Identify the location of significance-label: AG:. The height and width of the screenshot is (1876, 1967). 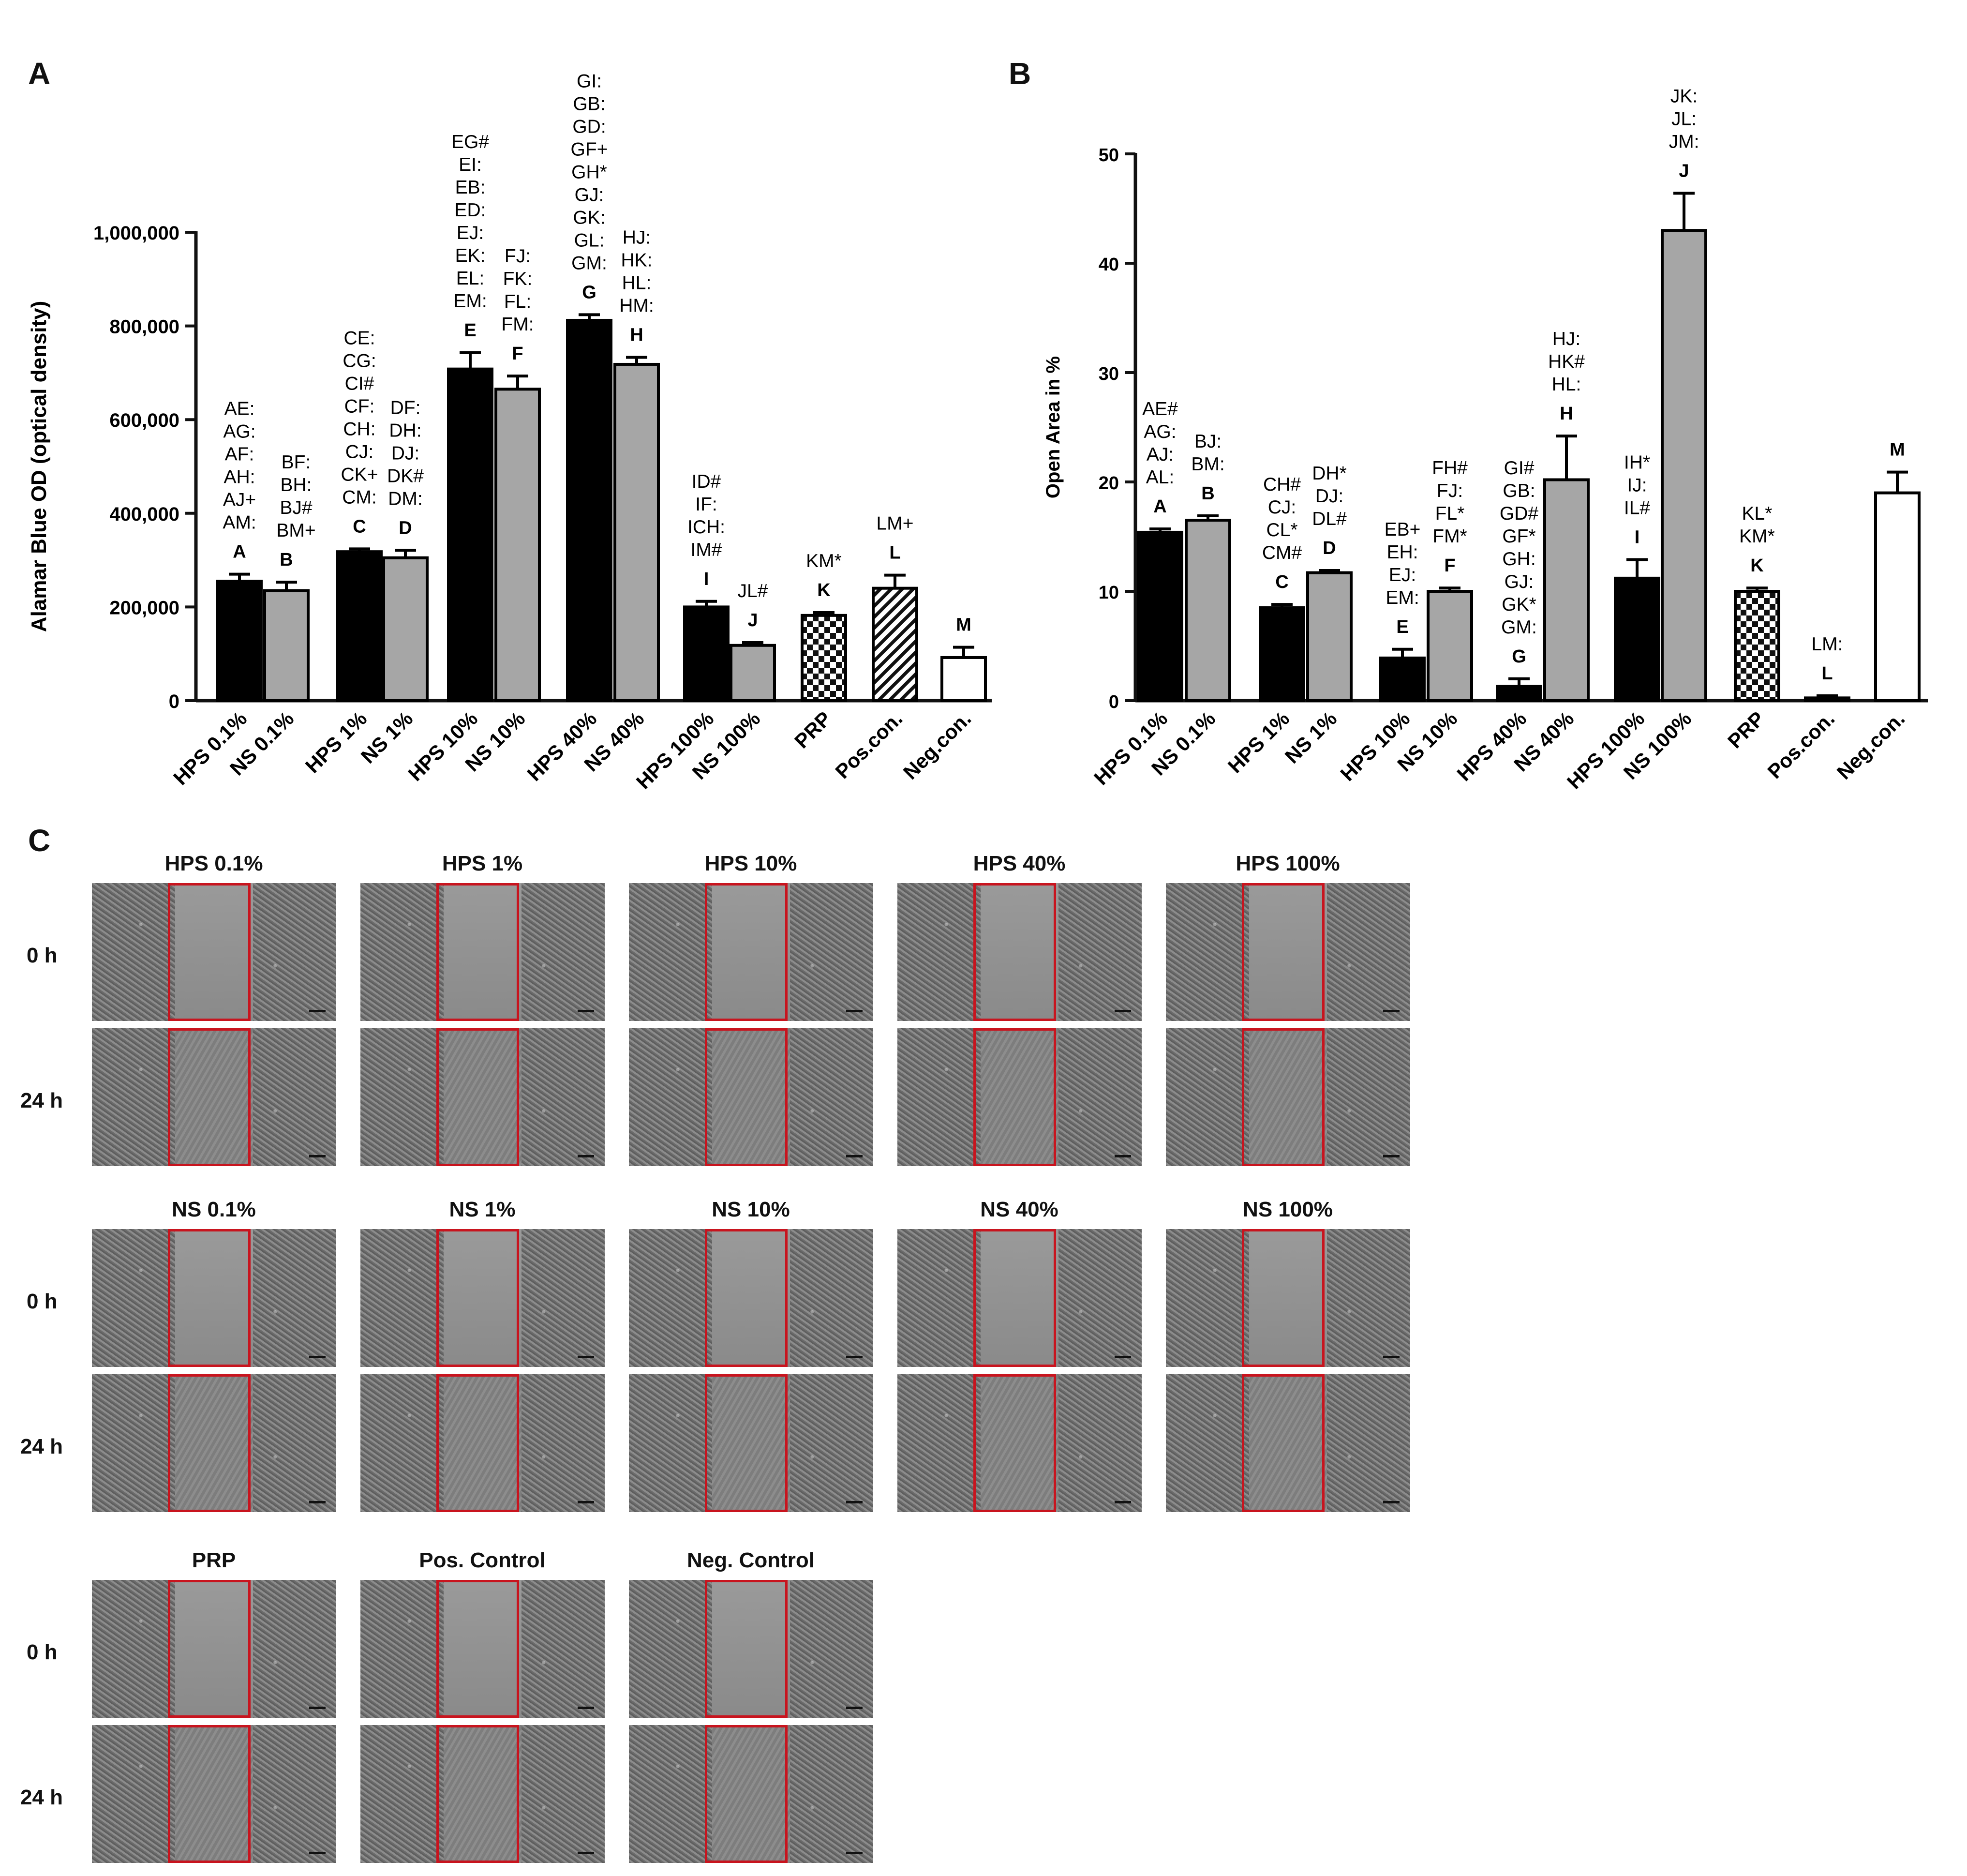
(1160, 432).